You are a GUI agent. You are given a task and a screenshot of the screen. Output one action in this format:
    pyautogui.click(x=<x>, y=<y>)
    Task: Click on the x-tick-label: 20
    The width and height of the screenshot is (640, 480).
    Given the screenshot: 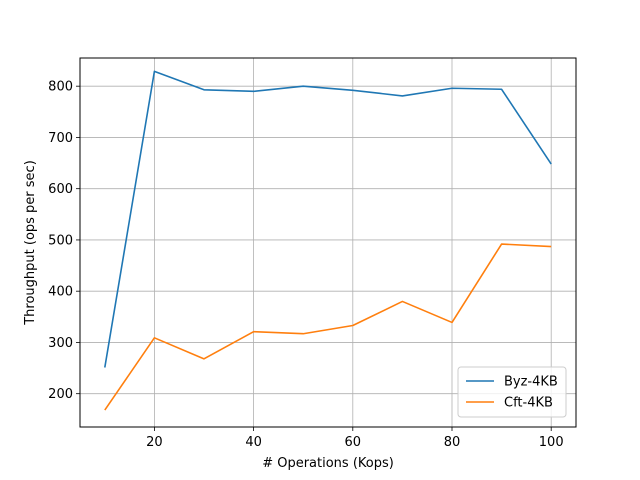 What is the action you would take?
    pyautogui.click(x=154, y=442)
    